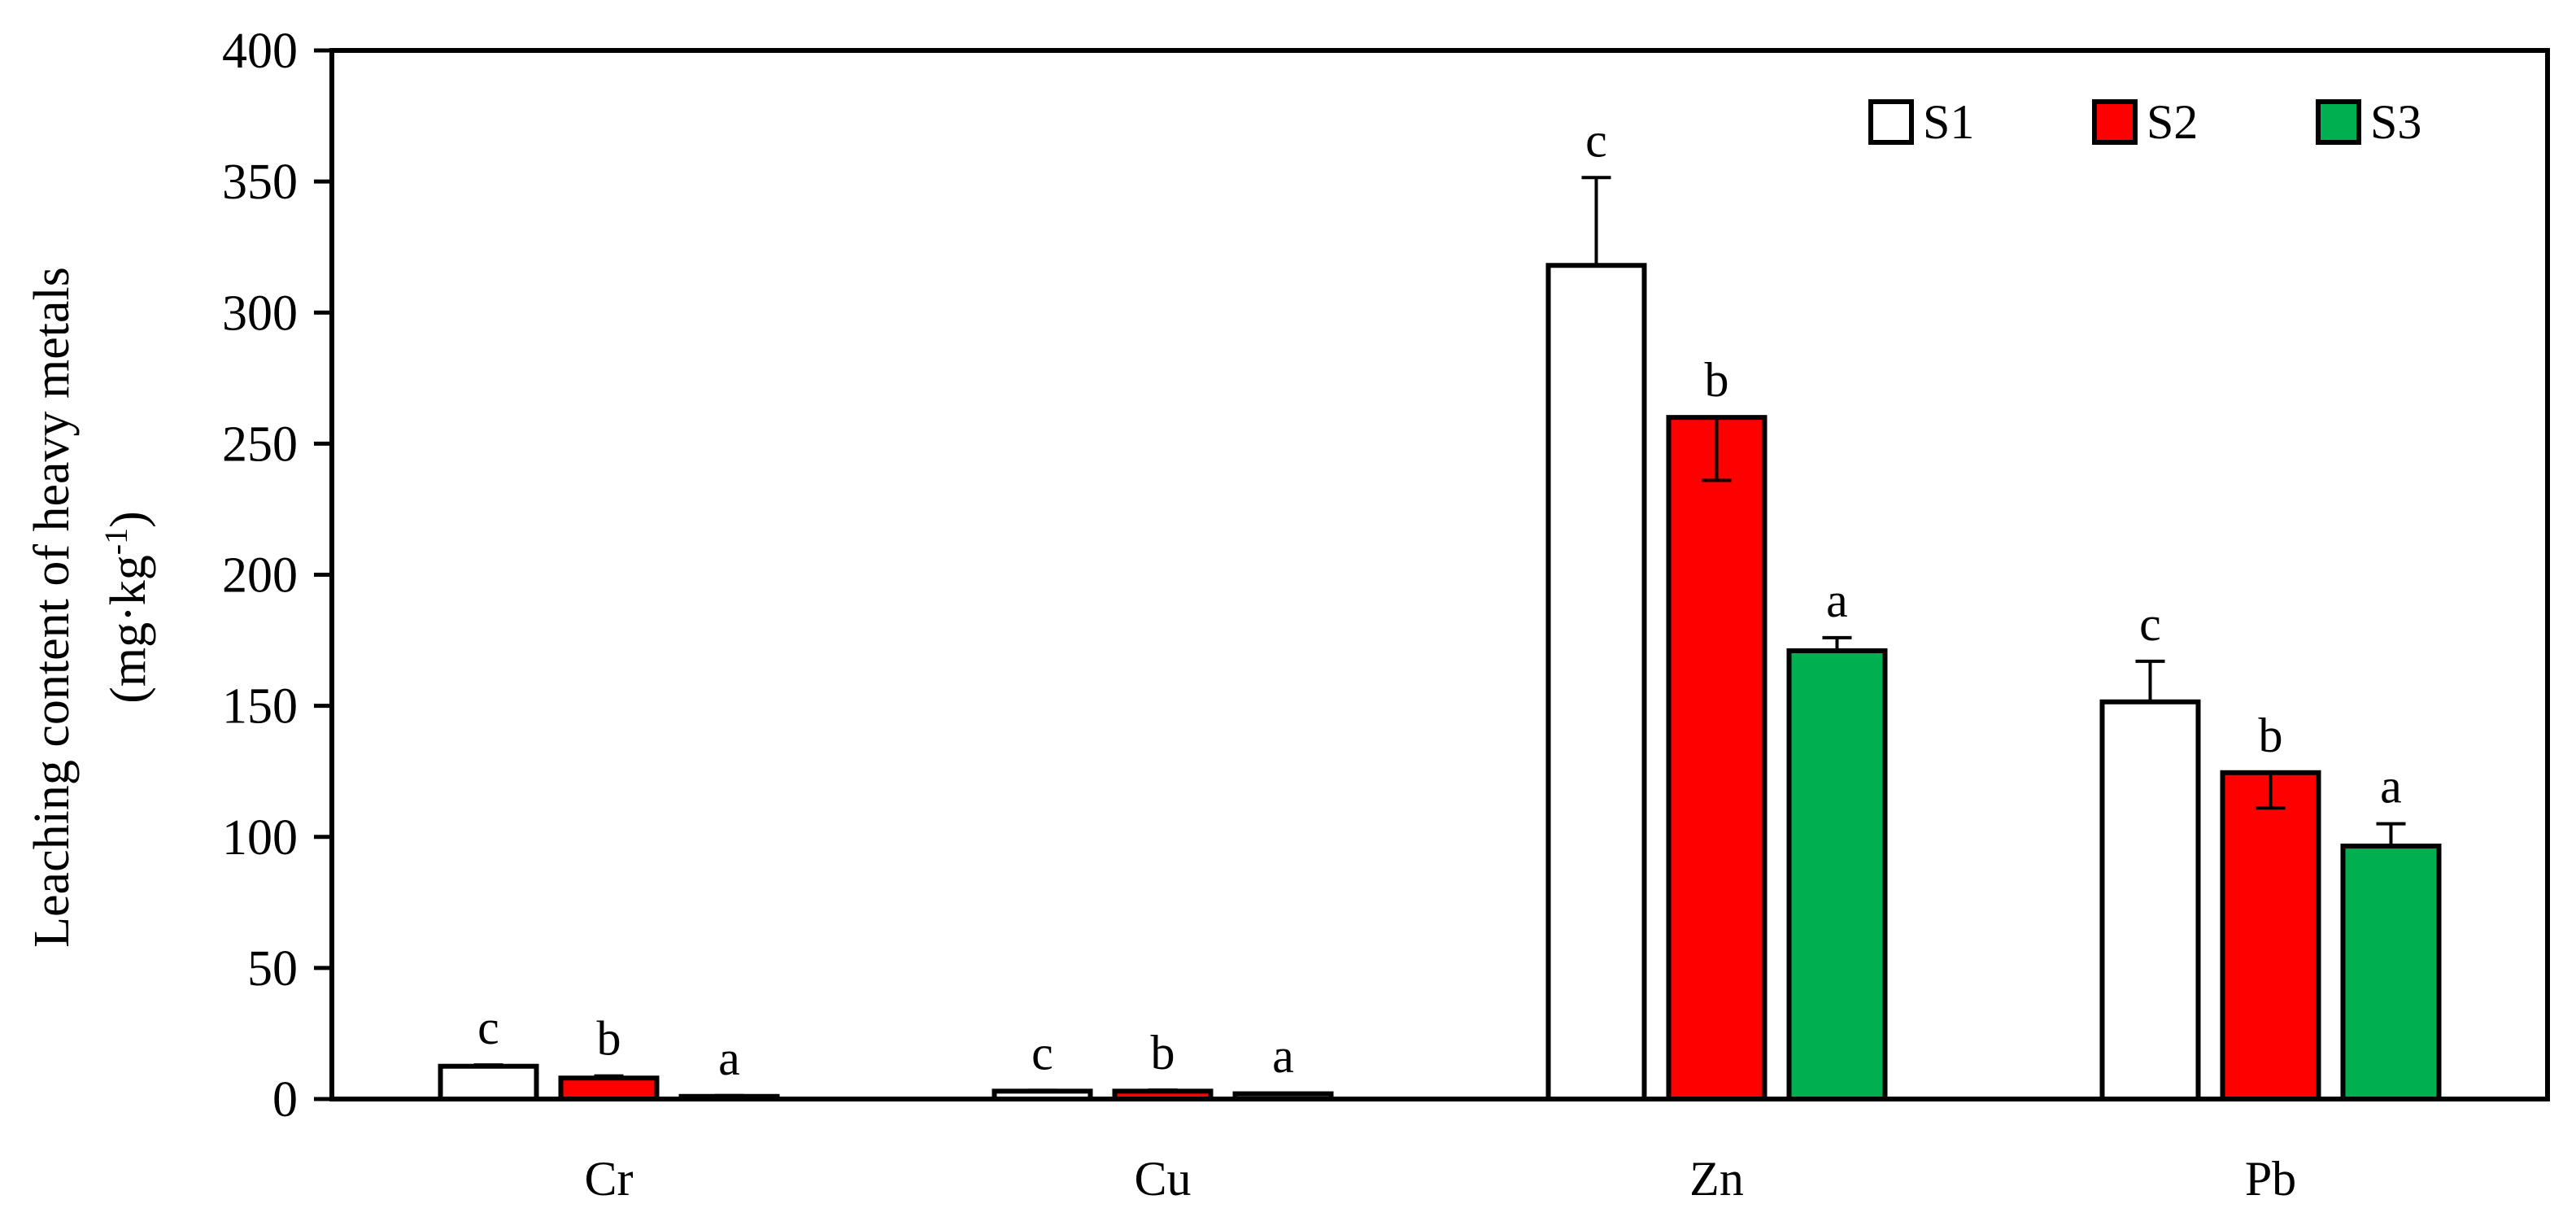 The image size is (2576, 1230). What do you see at coordinates (2150, 624) in the screenshot?
I see `significance-letter-pb-s1: c` at bounding box center [2150, 624].